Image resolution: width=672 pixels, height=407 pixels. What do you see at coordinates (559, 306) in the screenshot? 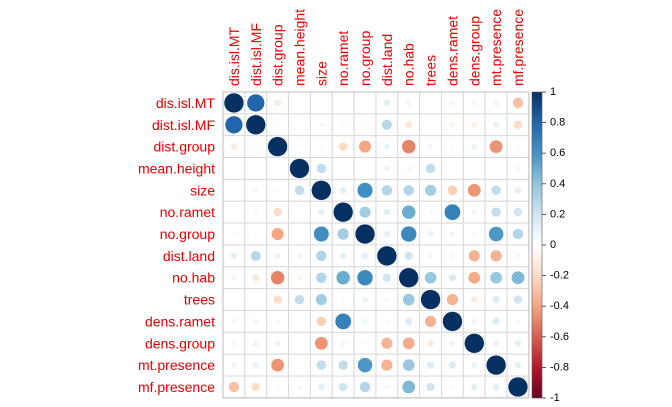
I see `colorbar-tick-label: -0.4` at bounding box center [559, 306].